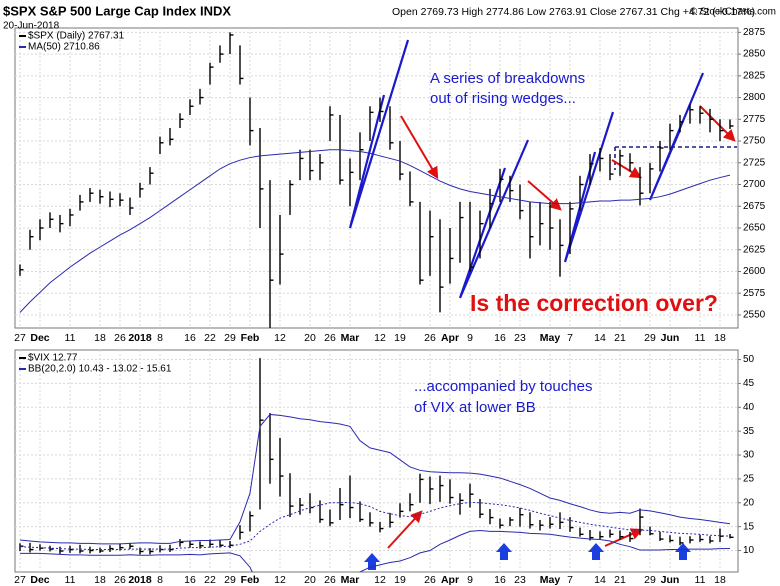 The height and width of the screenshot is (586, 780). What do you see at coordinates (749, 359) in the screenshot?
I see `y-tick-label: 50` at bounding box center [749, 359].